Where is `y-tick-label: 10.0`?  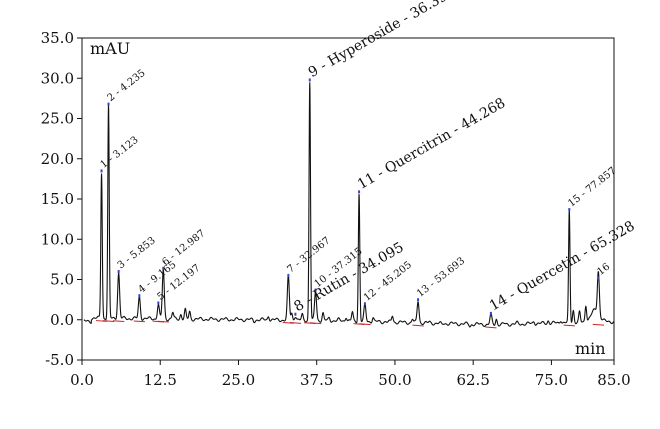
y-tick-label: 10.0 is located at coordinates (57, 239).